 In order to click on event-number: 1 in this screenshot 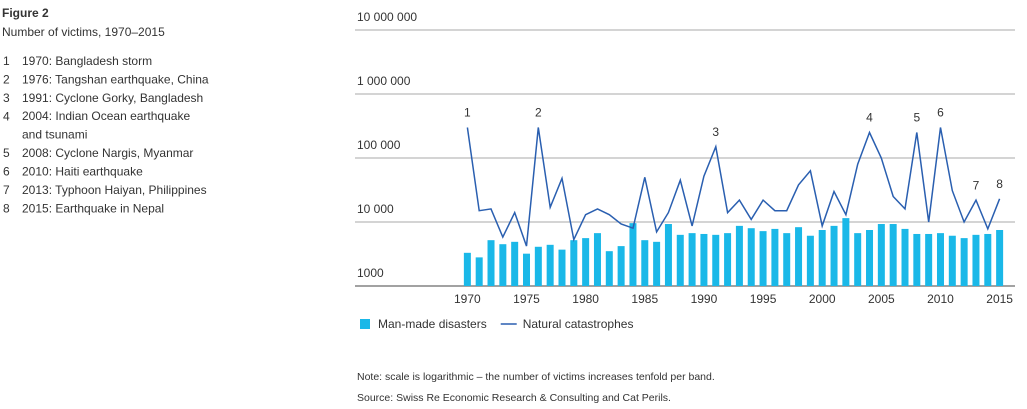, I will do `click(6, 61)`.